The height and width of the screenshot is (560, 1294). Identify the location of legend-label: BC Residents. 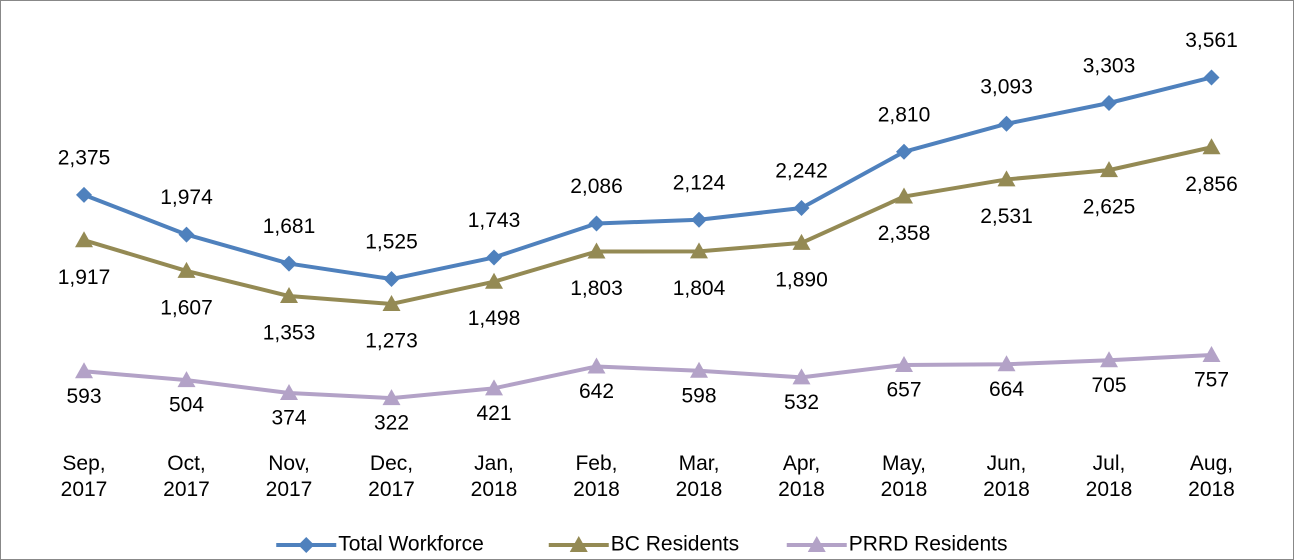
(675, 544).